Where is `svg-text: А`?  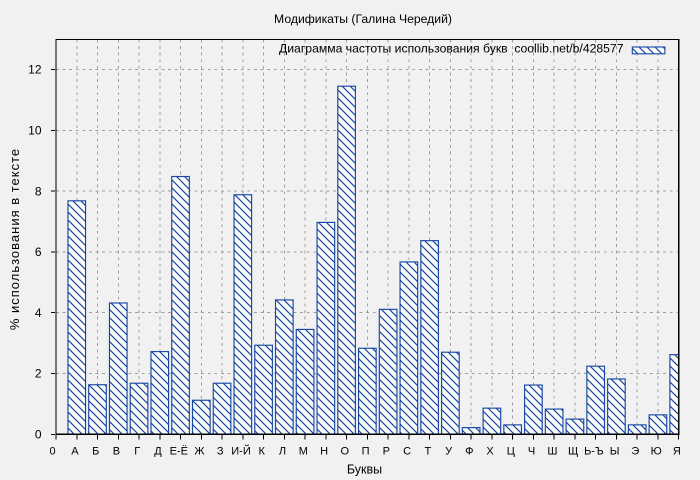
svg-text: А is located at coordinates (75, 452).